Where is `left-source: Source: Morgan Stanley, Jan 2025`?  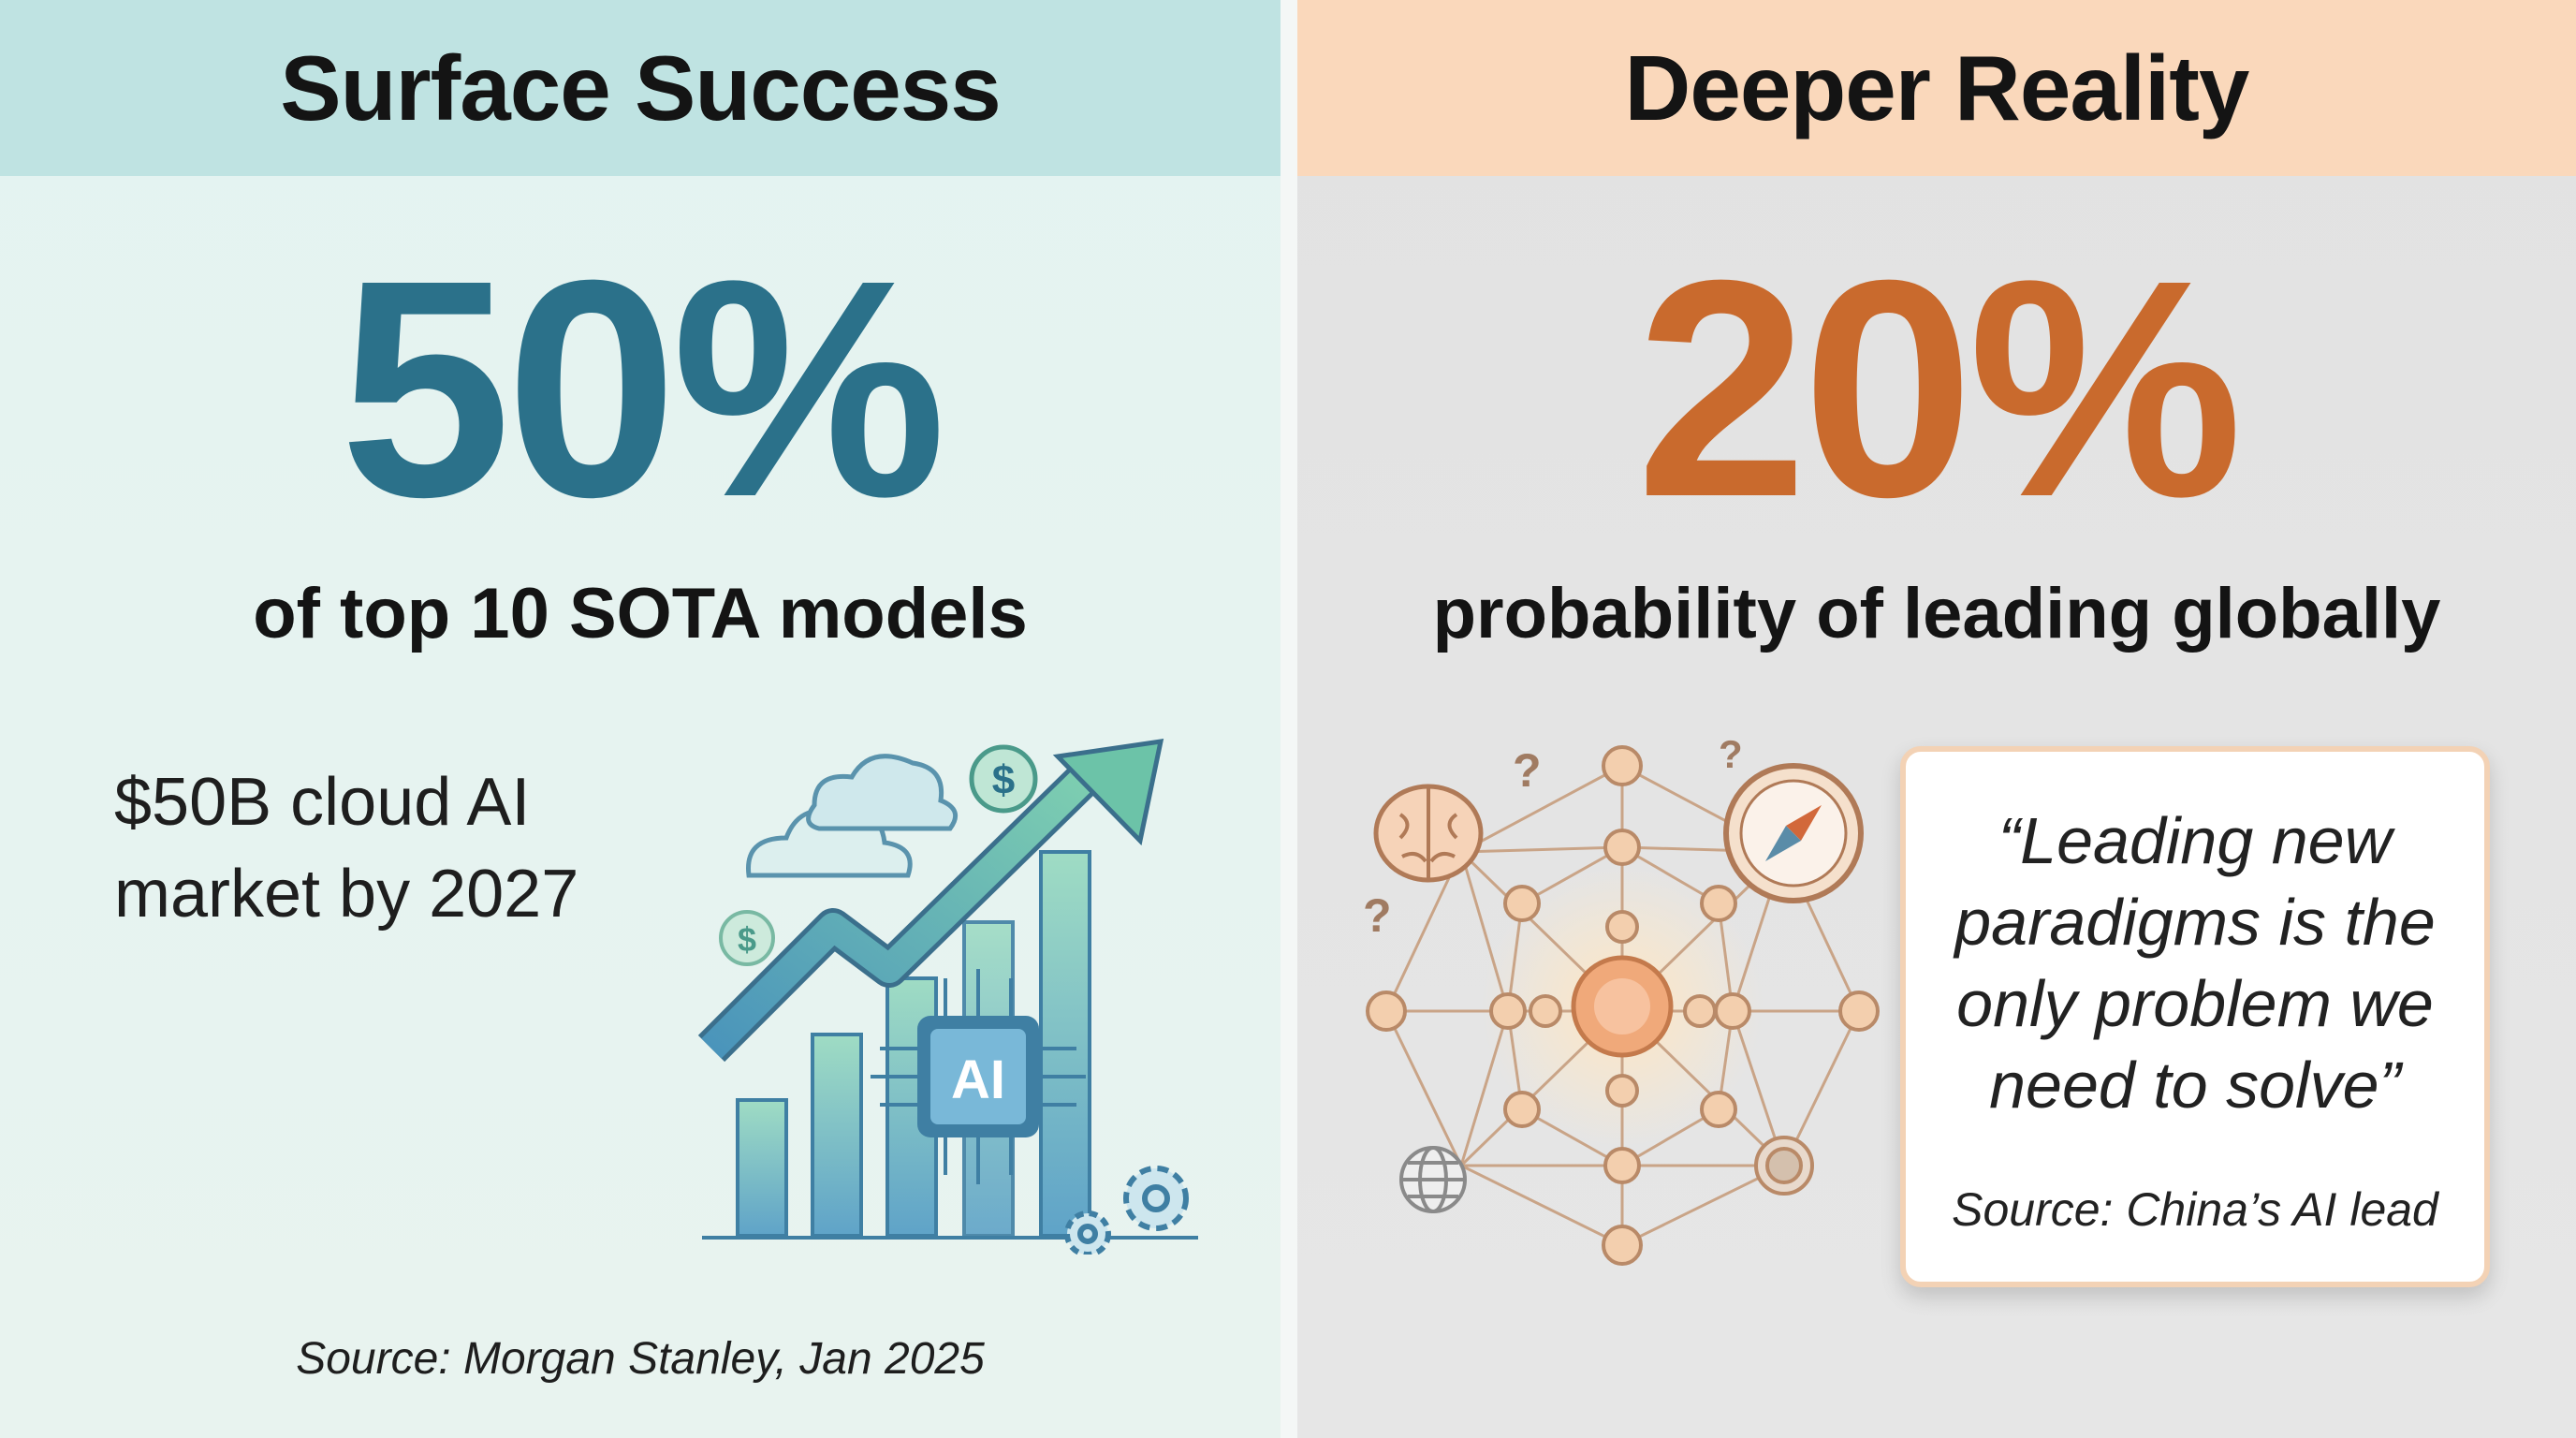
left-source: Source: Morgan Stanley, Jan 2025 is located at coordinates (640, 1359).